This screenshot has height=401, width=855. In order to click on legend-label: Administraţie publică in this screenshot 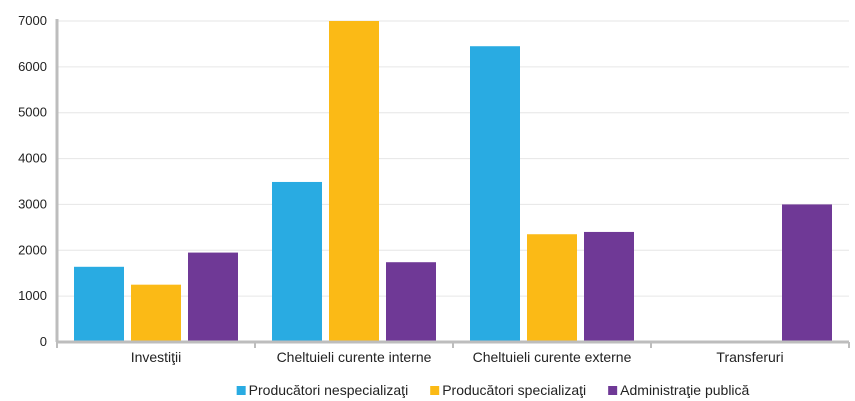, I will do `click(684, 390)`.